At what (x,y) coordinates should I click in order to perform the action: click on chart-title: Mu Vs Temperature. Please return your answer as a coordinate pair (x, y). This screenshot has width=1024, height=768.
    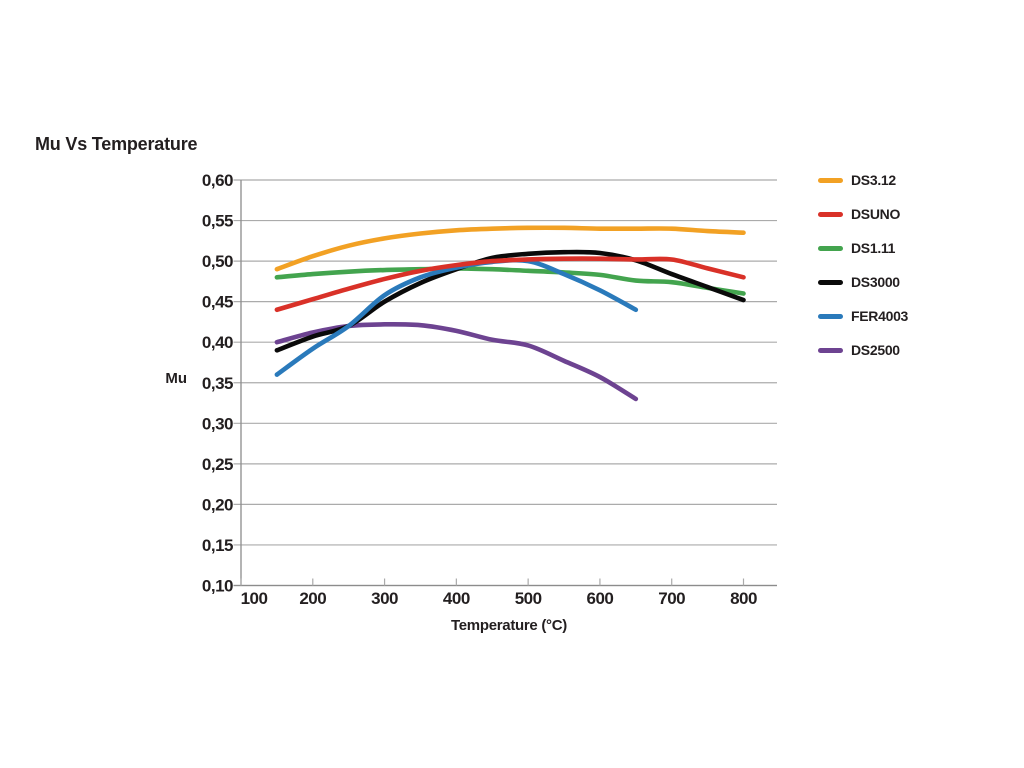
    Looking at the image, I should click on (116, 144).